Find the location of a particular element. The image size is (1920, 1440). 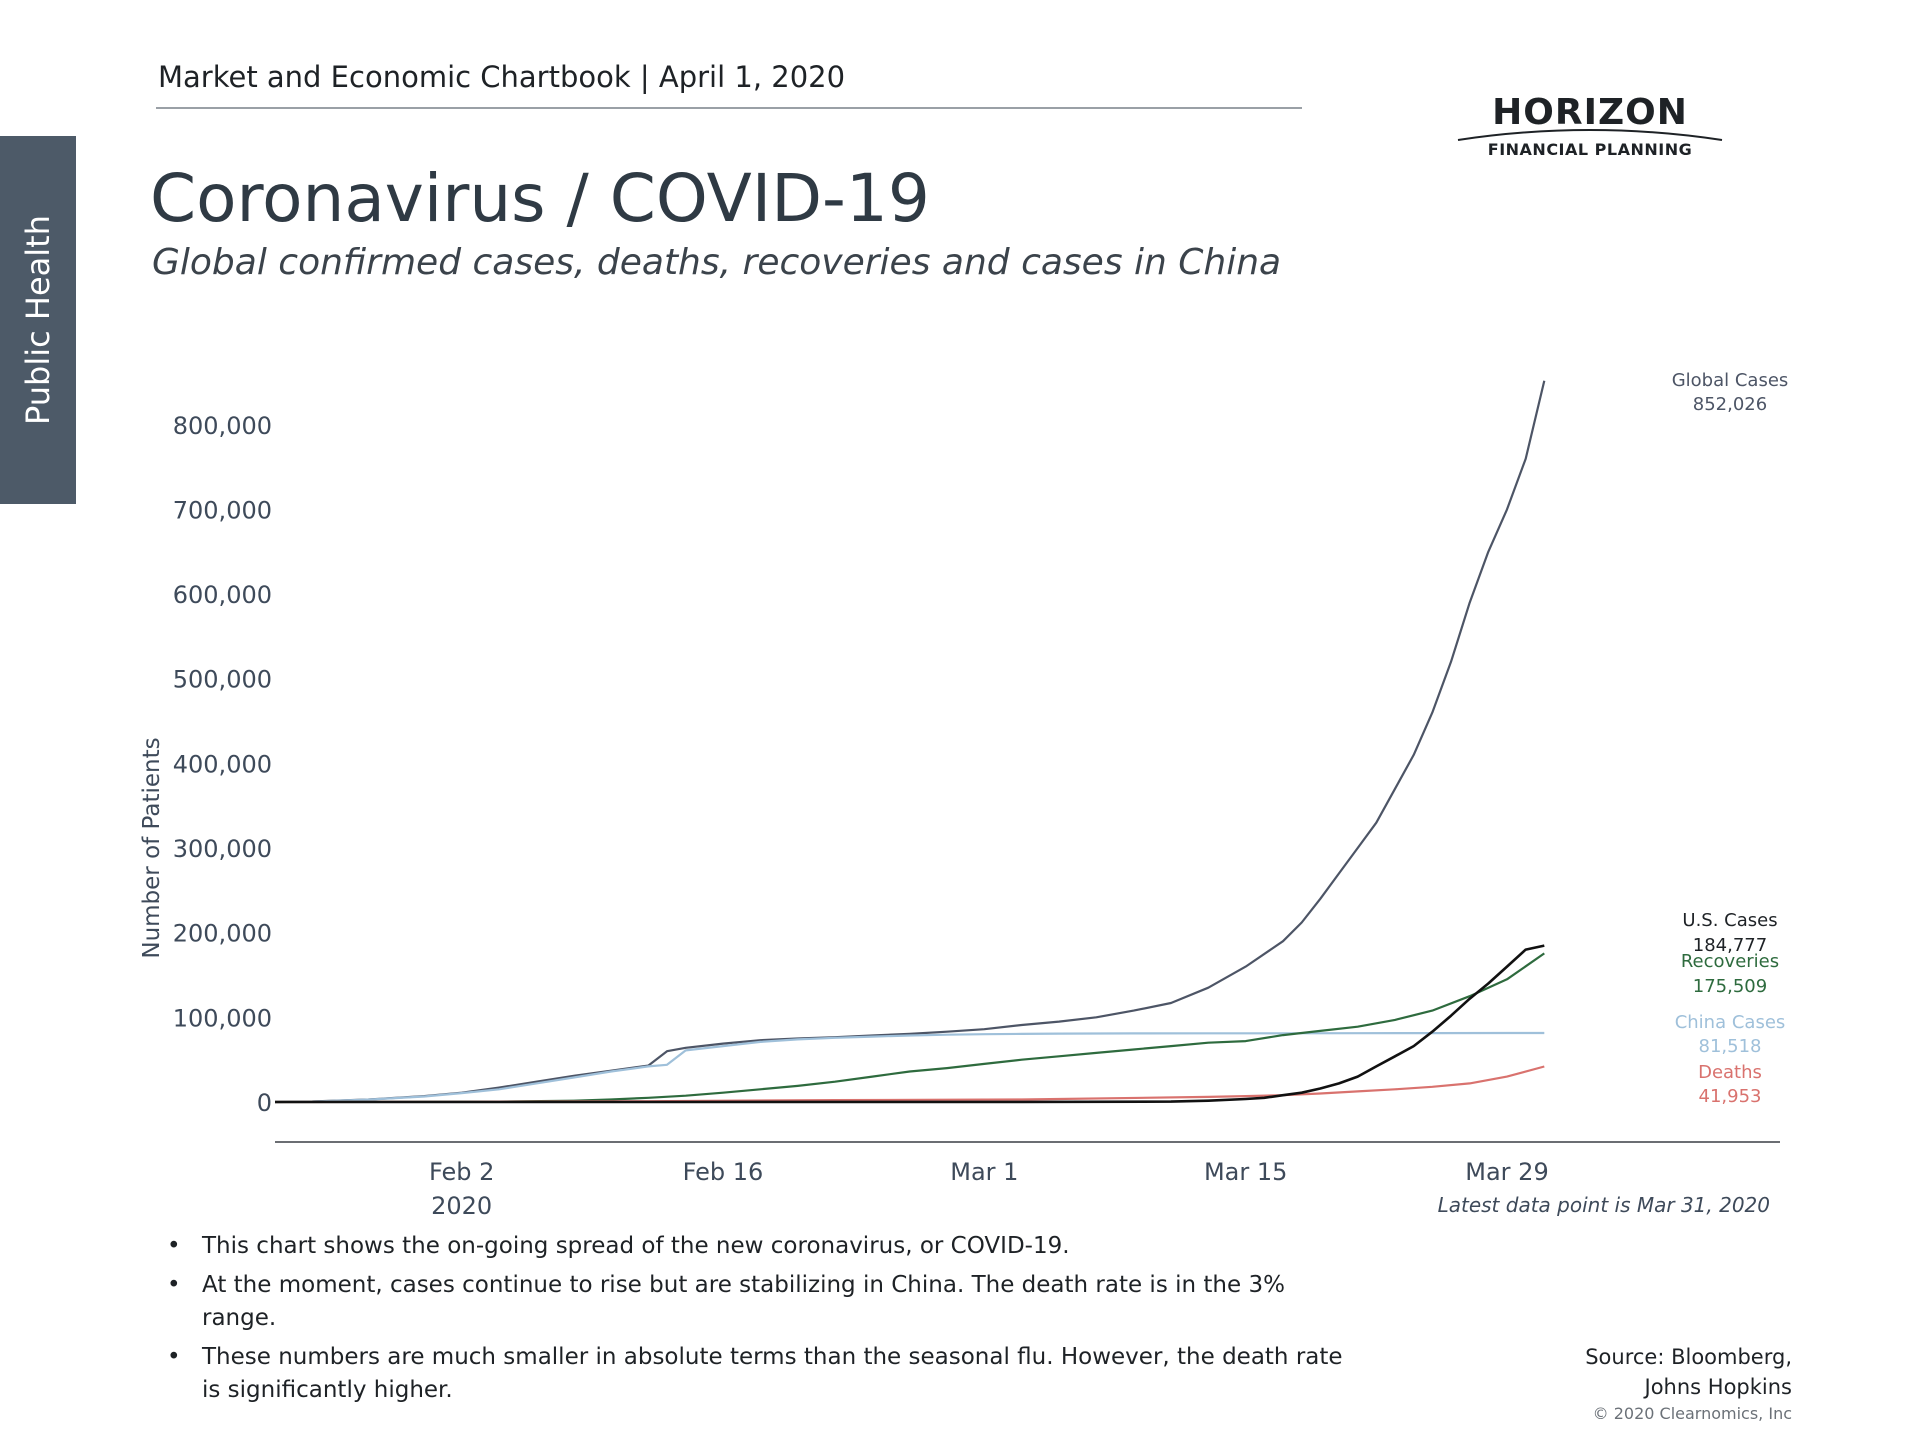

source-line: Johns Hopkins is located at coordinates (1718, 1387).